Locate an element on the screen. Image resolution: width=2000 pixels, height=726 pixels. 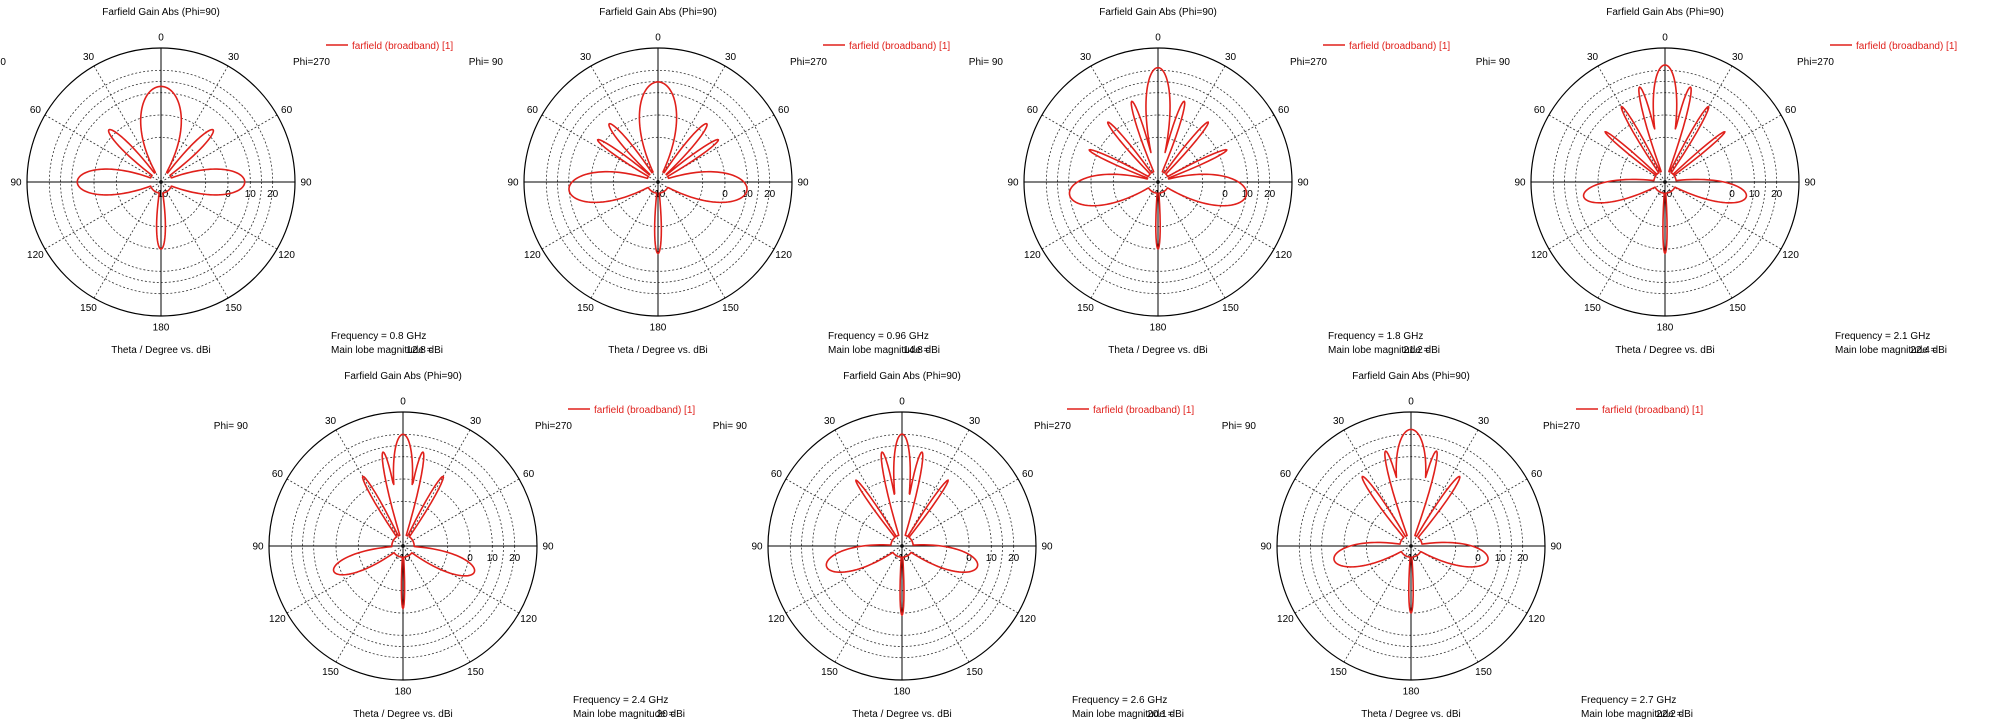
main-lobe-value: 20.1 dBi is located at coordinates (1165, 714).